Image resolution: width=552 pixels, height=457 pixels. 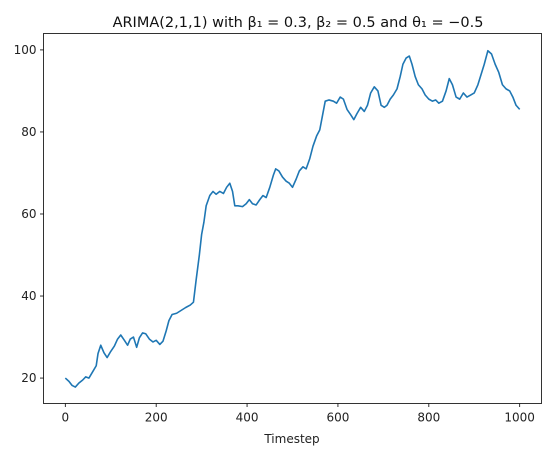 I want to click on y-axis-ticks: 20 40 60 80 100, so click(x=29, y=214).